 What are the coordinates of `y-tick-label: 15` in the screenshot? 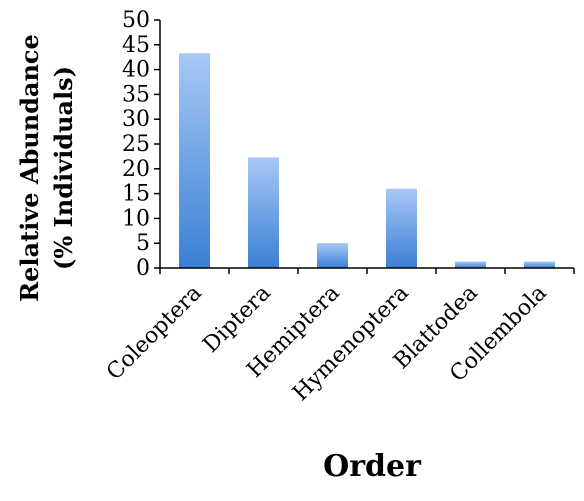 It's located at (136, 194).